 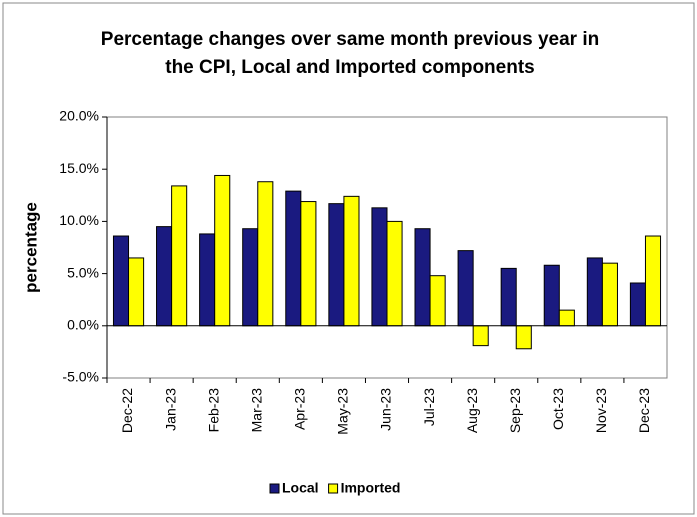 I want to click on x-tick-label: Jun-23, so click(x=386, y=409).